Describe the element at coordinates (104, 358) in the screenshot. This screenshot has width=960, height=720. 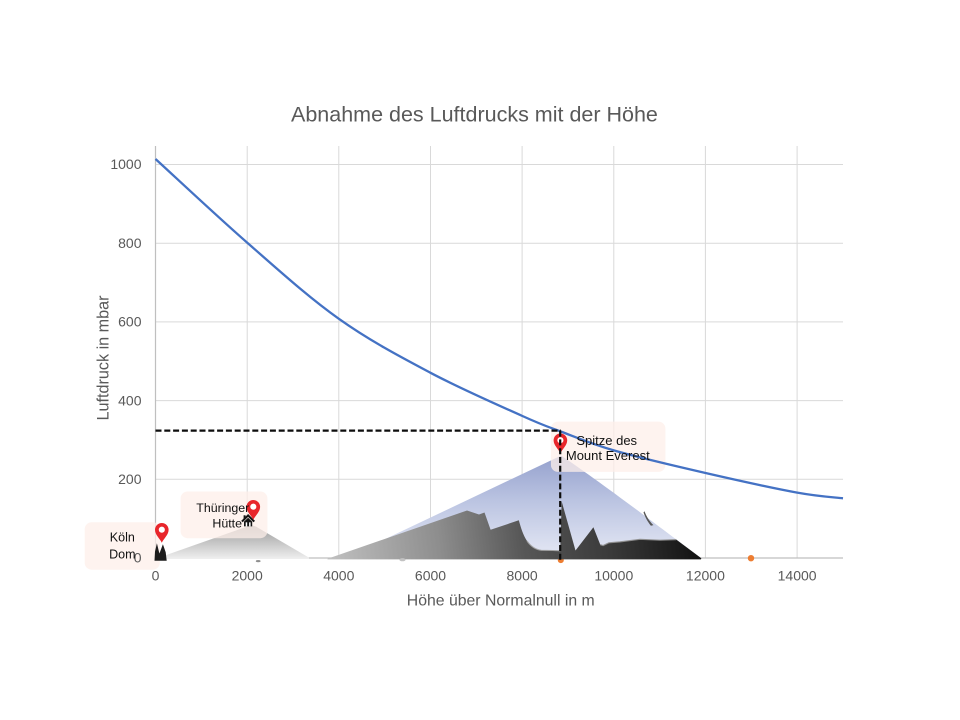
I see `svg-text: Luftdruck in mbar` at that location.